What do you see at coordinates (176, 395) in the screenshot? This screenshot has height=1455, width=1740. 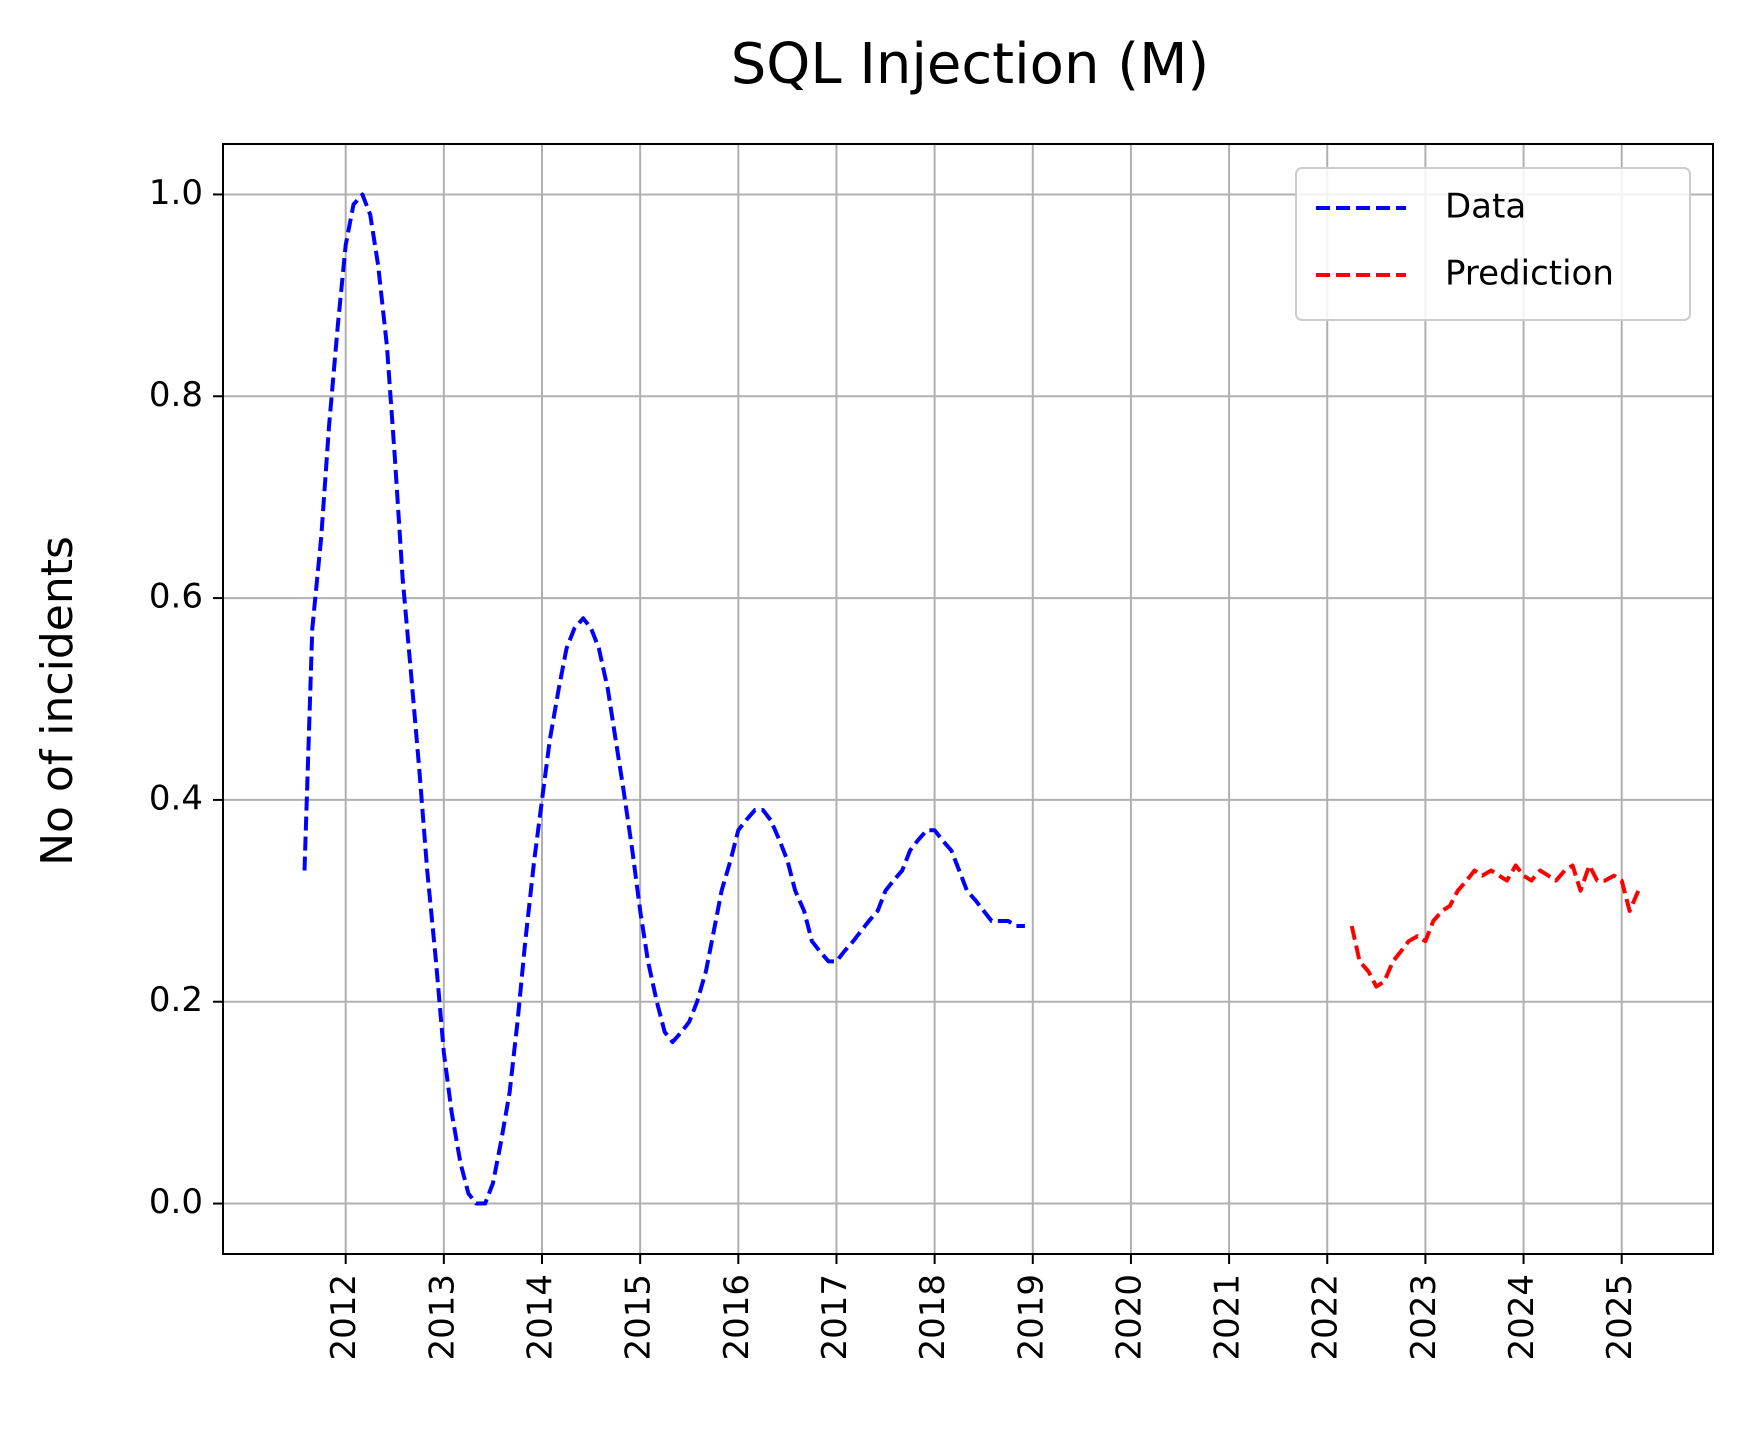 I see `y-tick-label: 0.8` at bounding box center [176, 395].